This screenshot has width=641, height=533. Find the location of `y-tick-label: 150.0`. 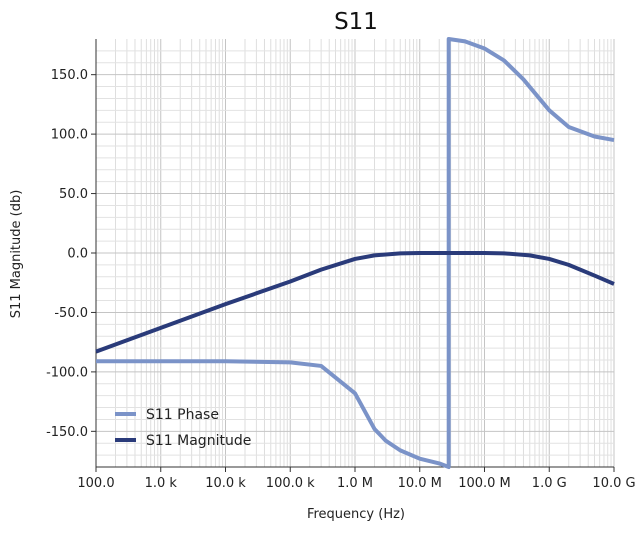

y-tick-label: 150.0 is located at coordinates (69, 75).